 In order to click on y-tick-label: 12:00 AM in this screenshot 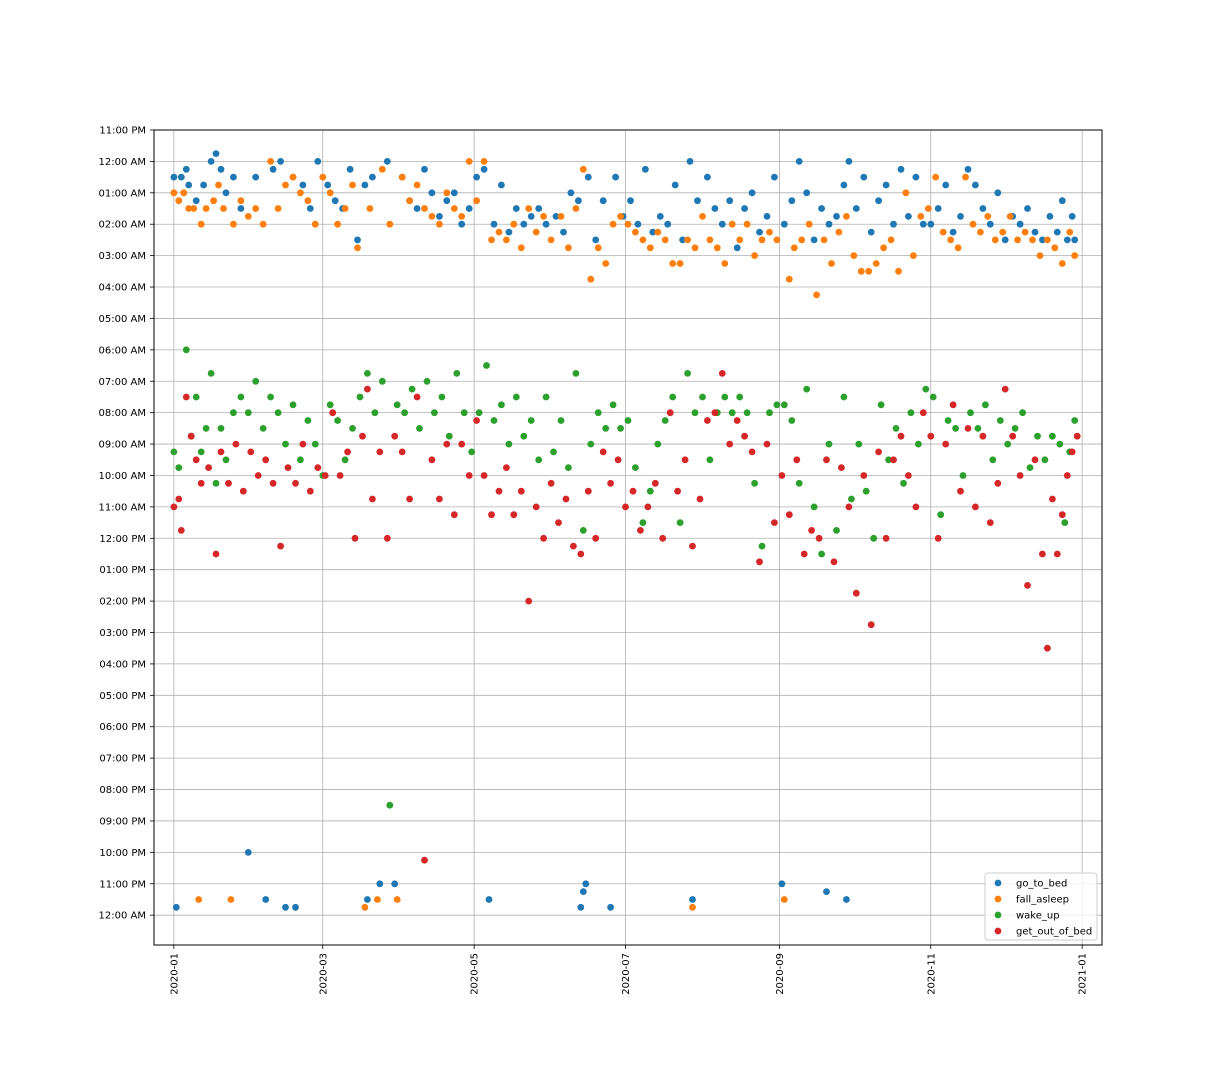, I will do `click(122, 162)`.